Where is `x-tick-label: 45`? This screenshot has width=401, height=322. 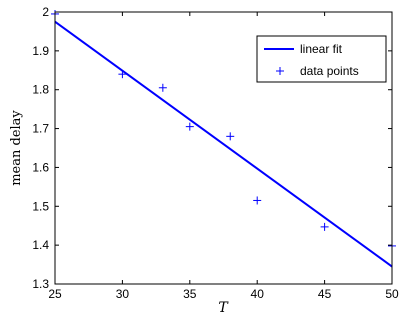 x-tick-label: 45 is located at coordinates (325, 294).